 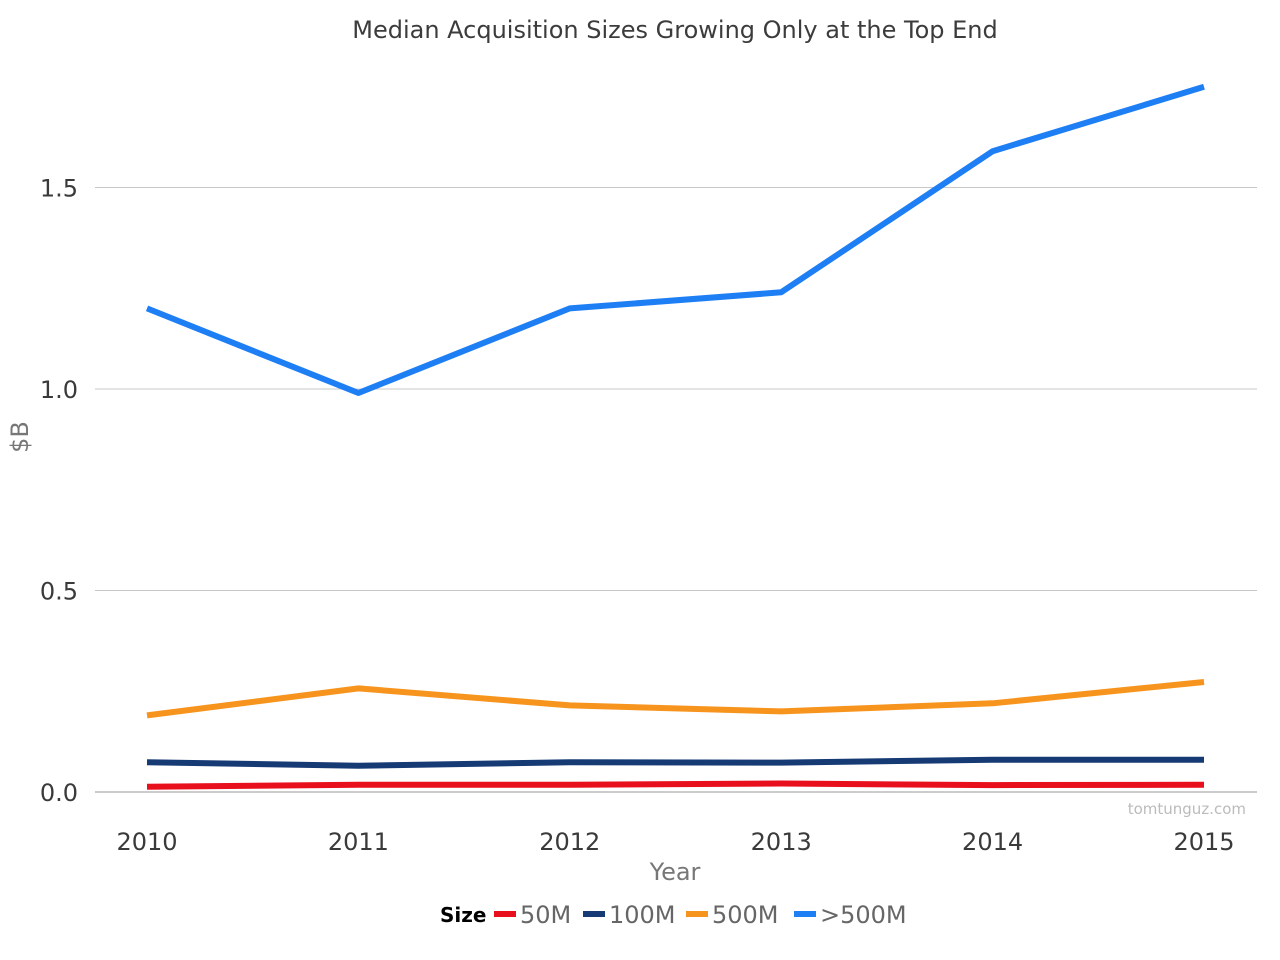 What do you see at coordinates (358, 842) in the screenshot?
I see `x-tick-label: 2011` at bounding box center [358, 842].